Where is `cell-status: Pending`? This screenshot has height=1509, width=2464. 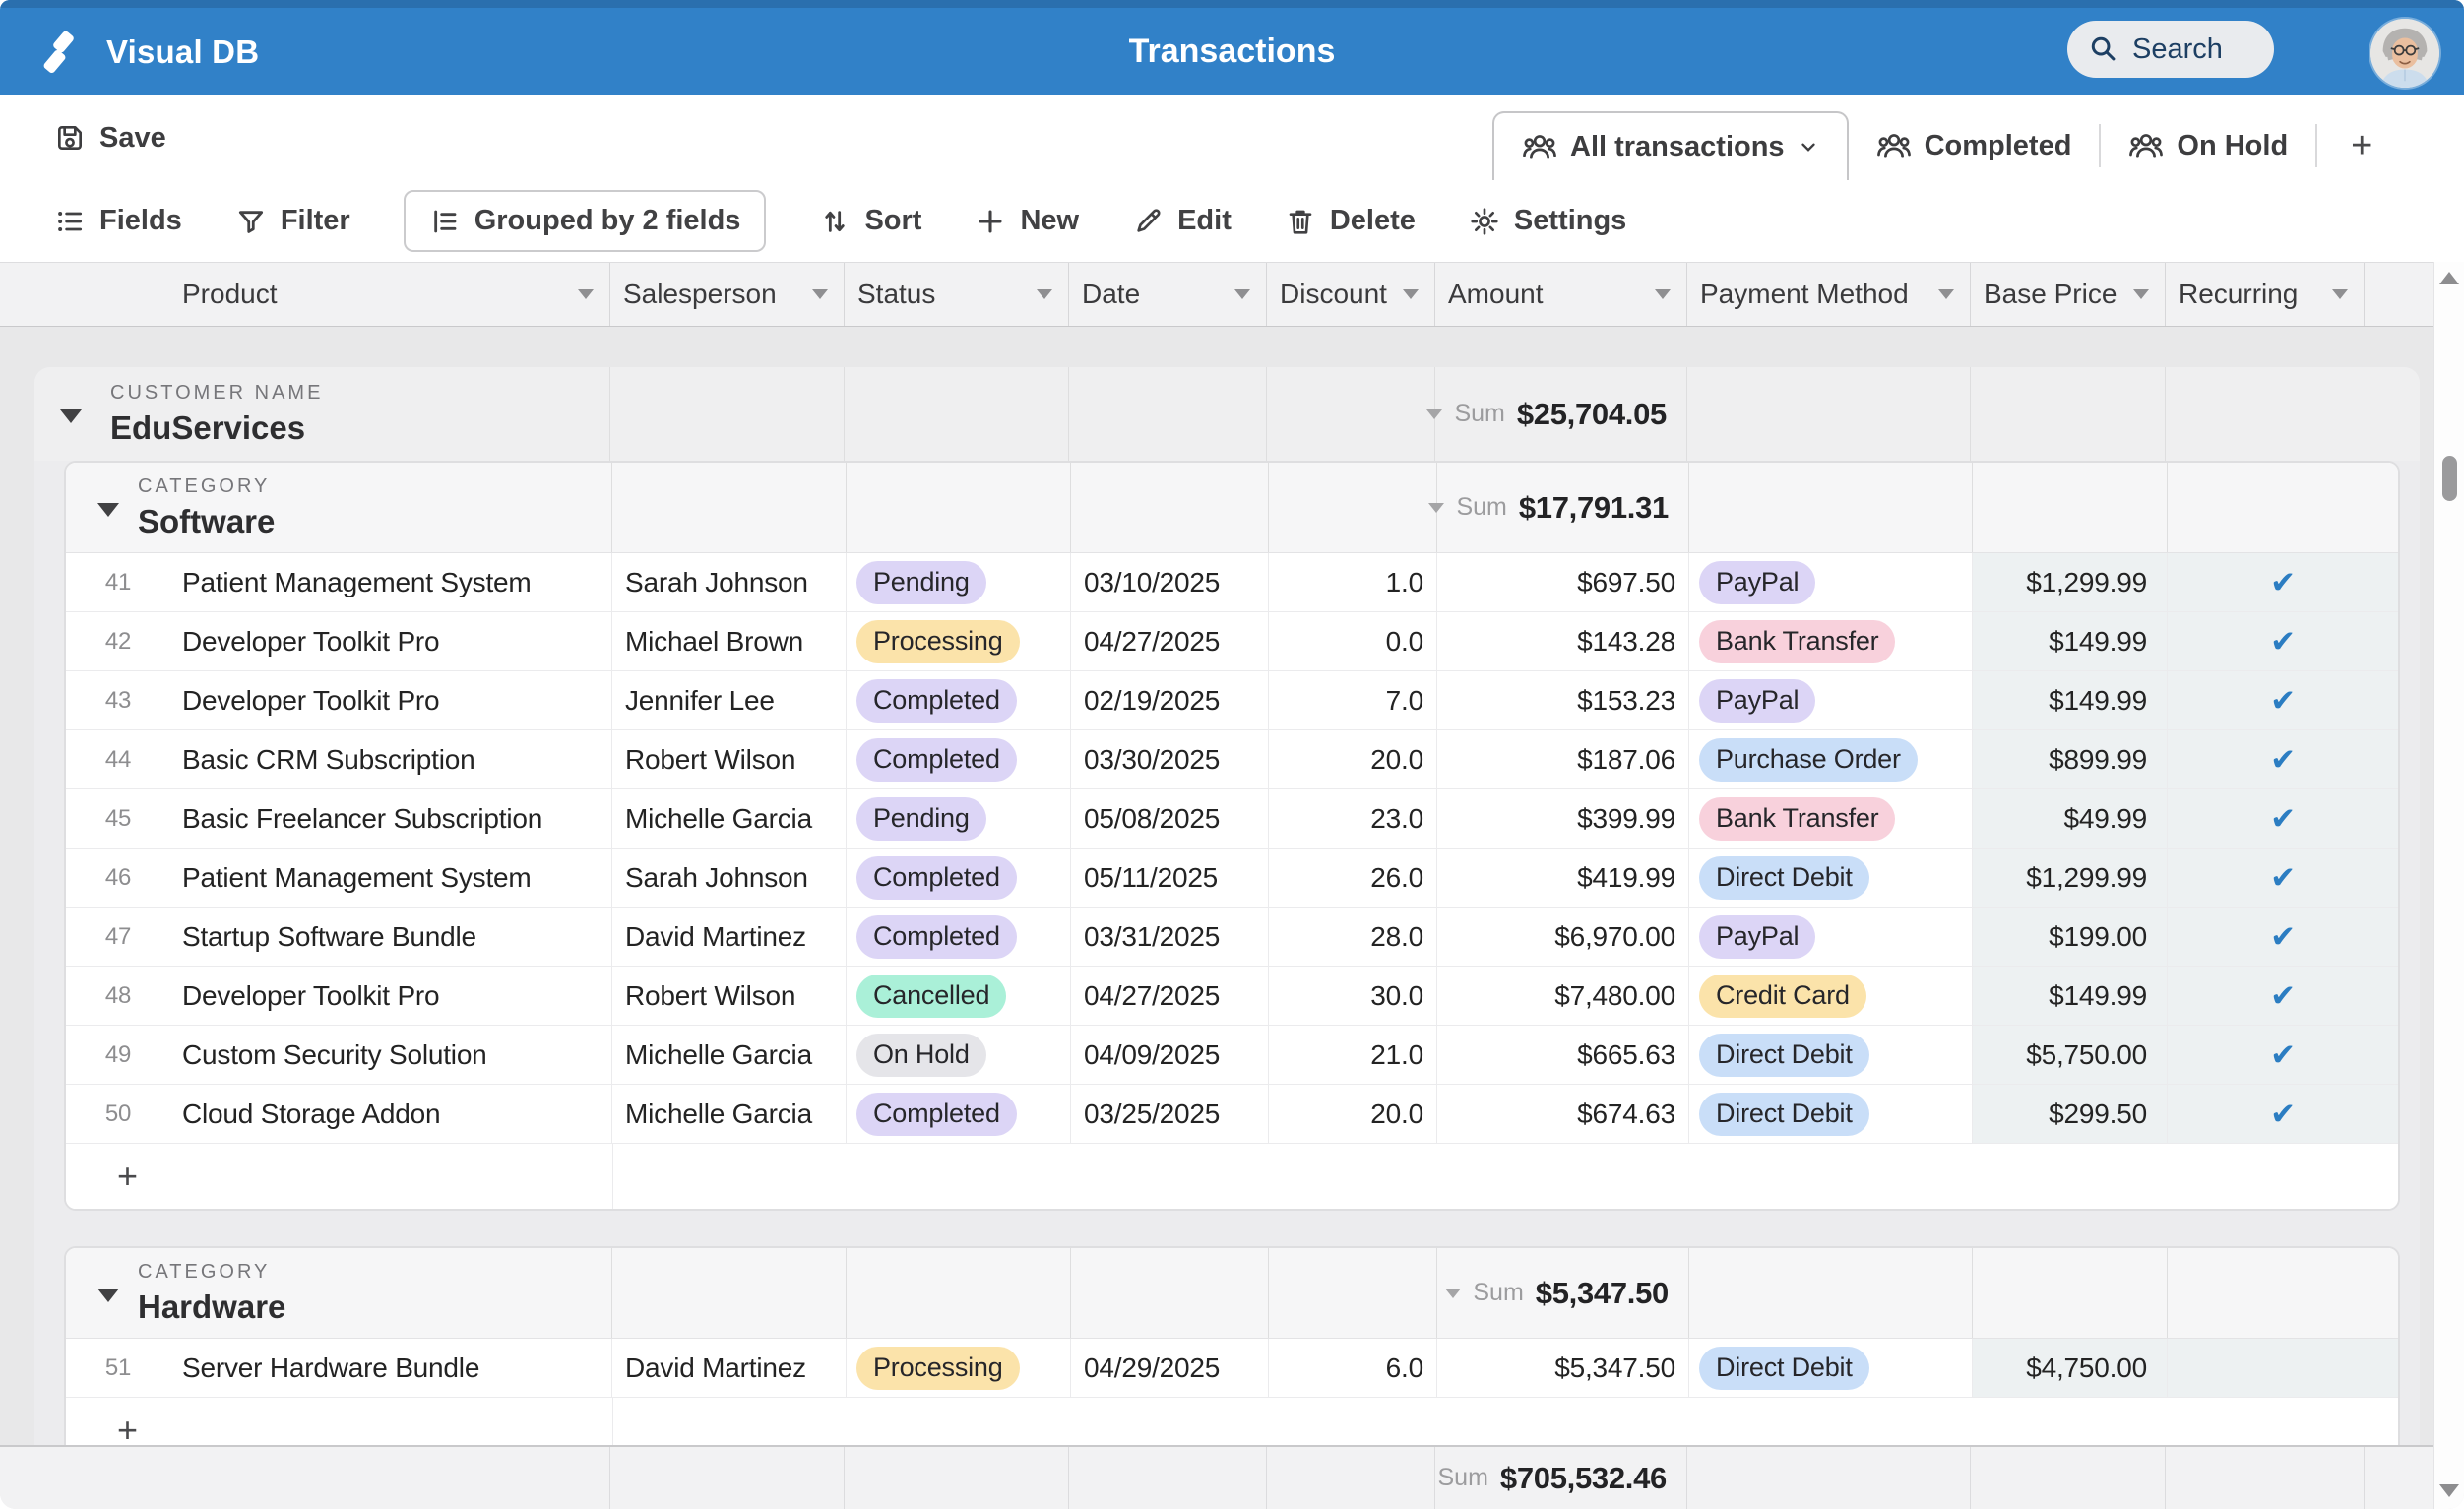
cell-status: Pending is located at coordinates (959, 818).